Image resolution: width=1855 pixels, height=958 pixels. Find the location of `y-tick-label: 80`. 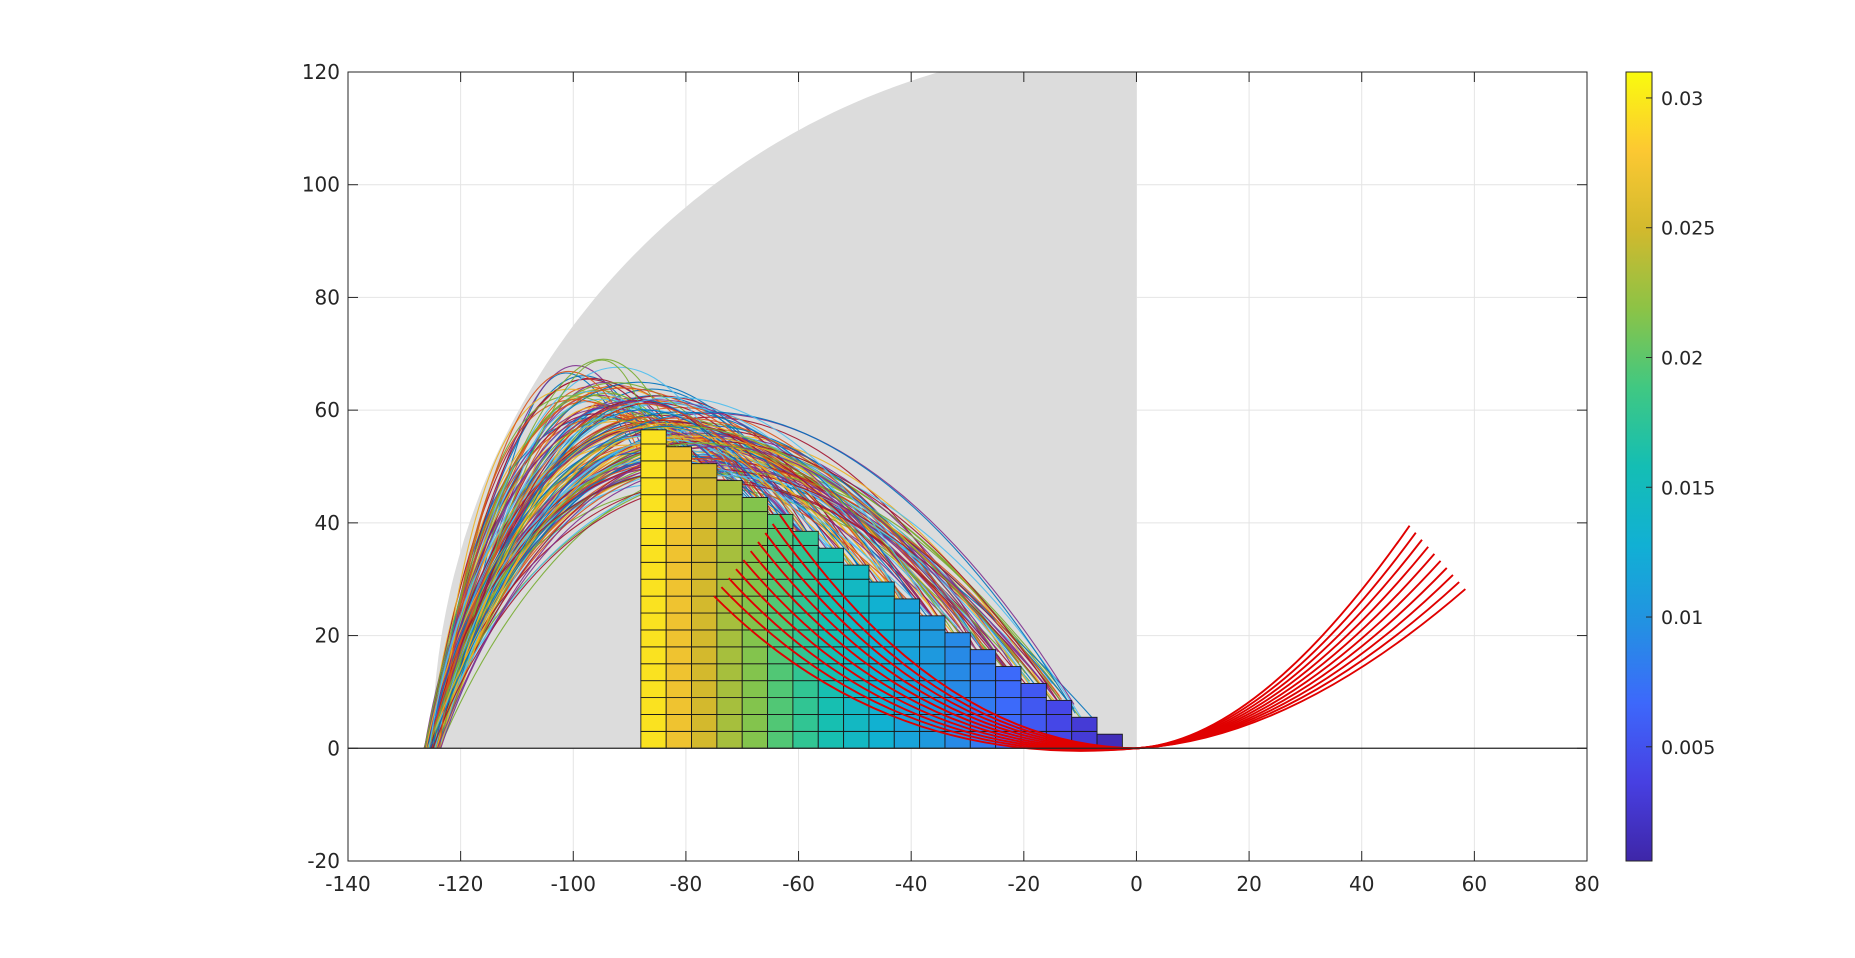

y-tick-label: 80 is located at coordinates (327, 297).